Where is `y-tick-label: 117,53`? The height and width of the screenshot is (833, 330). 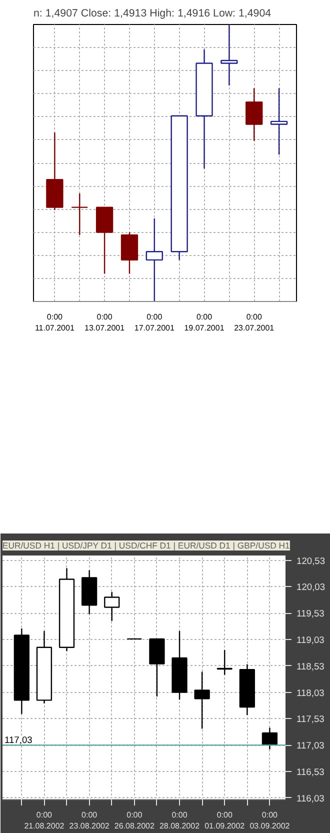 y-tick-label: 117,53 is located at coordinates (310, 719).